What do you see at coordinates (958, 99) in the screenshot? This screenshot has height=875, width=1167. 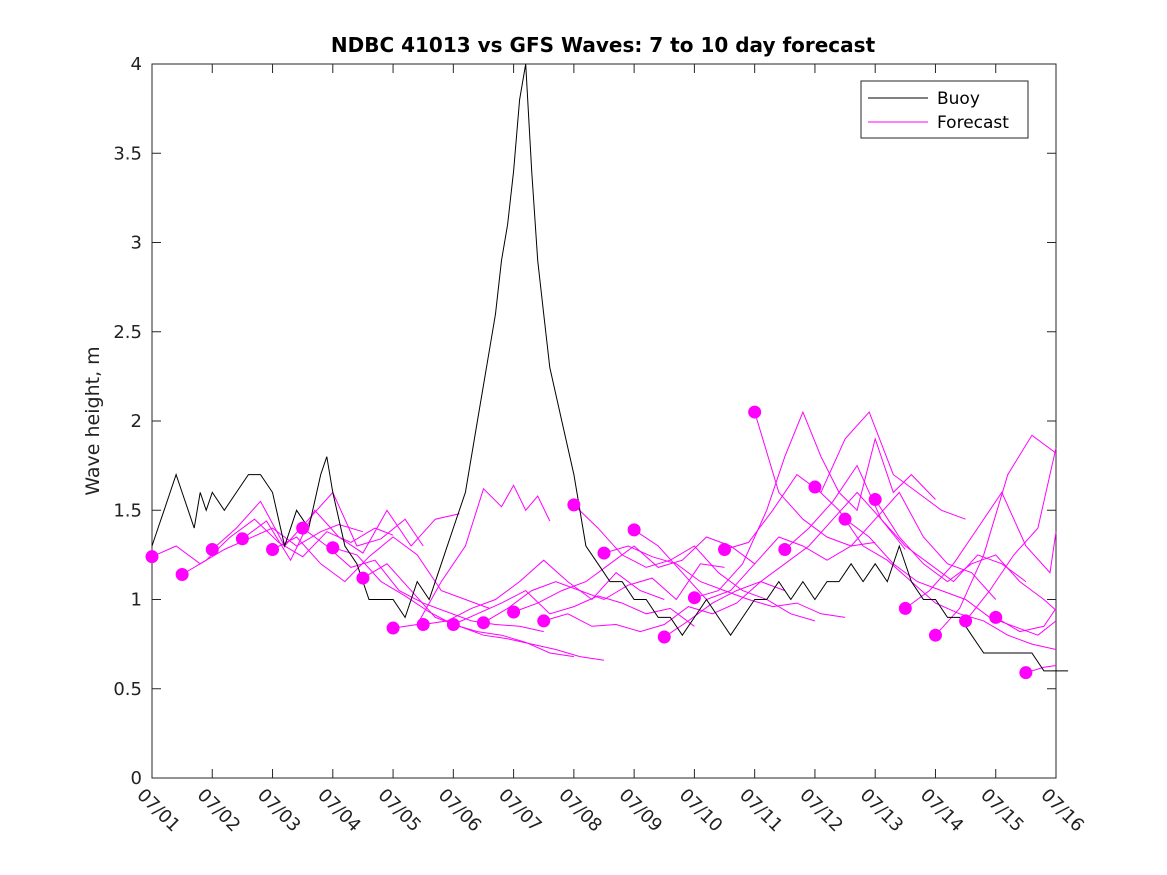 I see `legend-label-buoy: Buoy` at bounding box center [958, 99].